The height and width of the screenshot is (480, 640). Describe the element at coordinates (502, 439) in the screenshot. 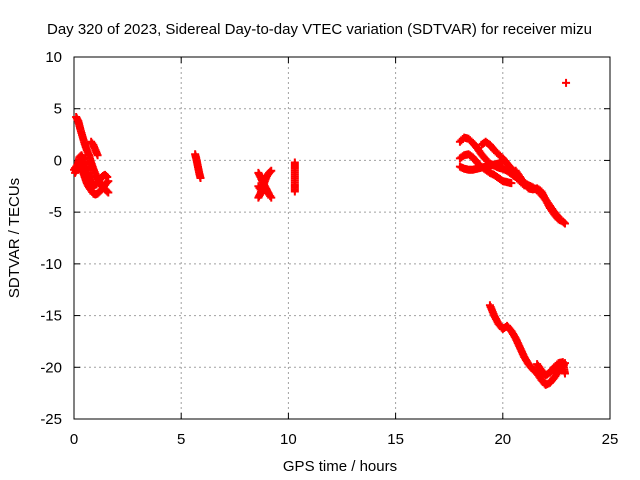

I see `x-tick-label: 20` at that location.